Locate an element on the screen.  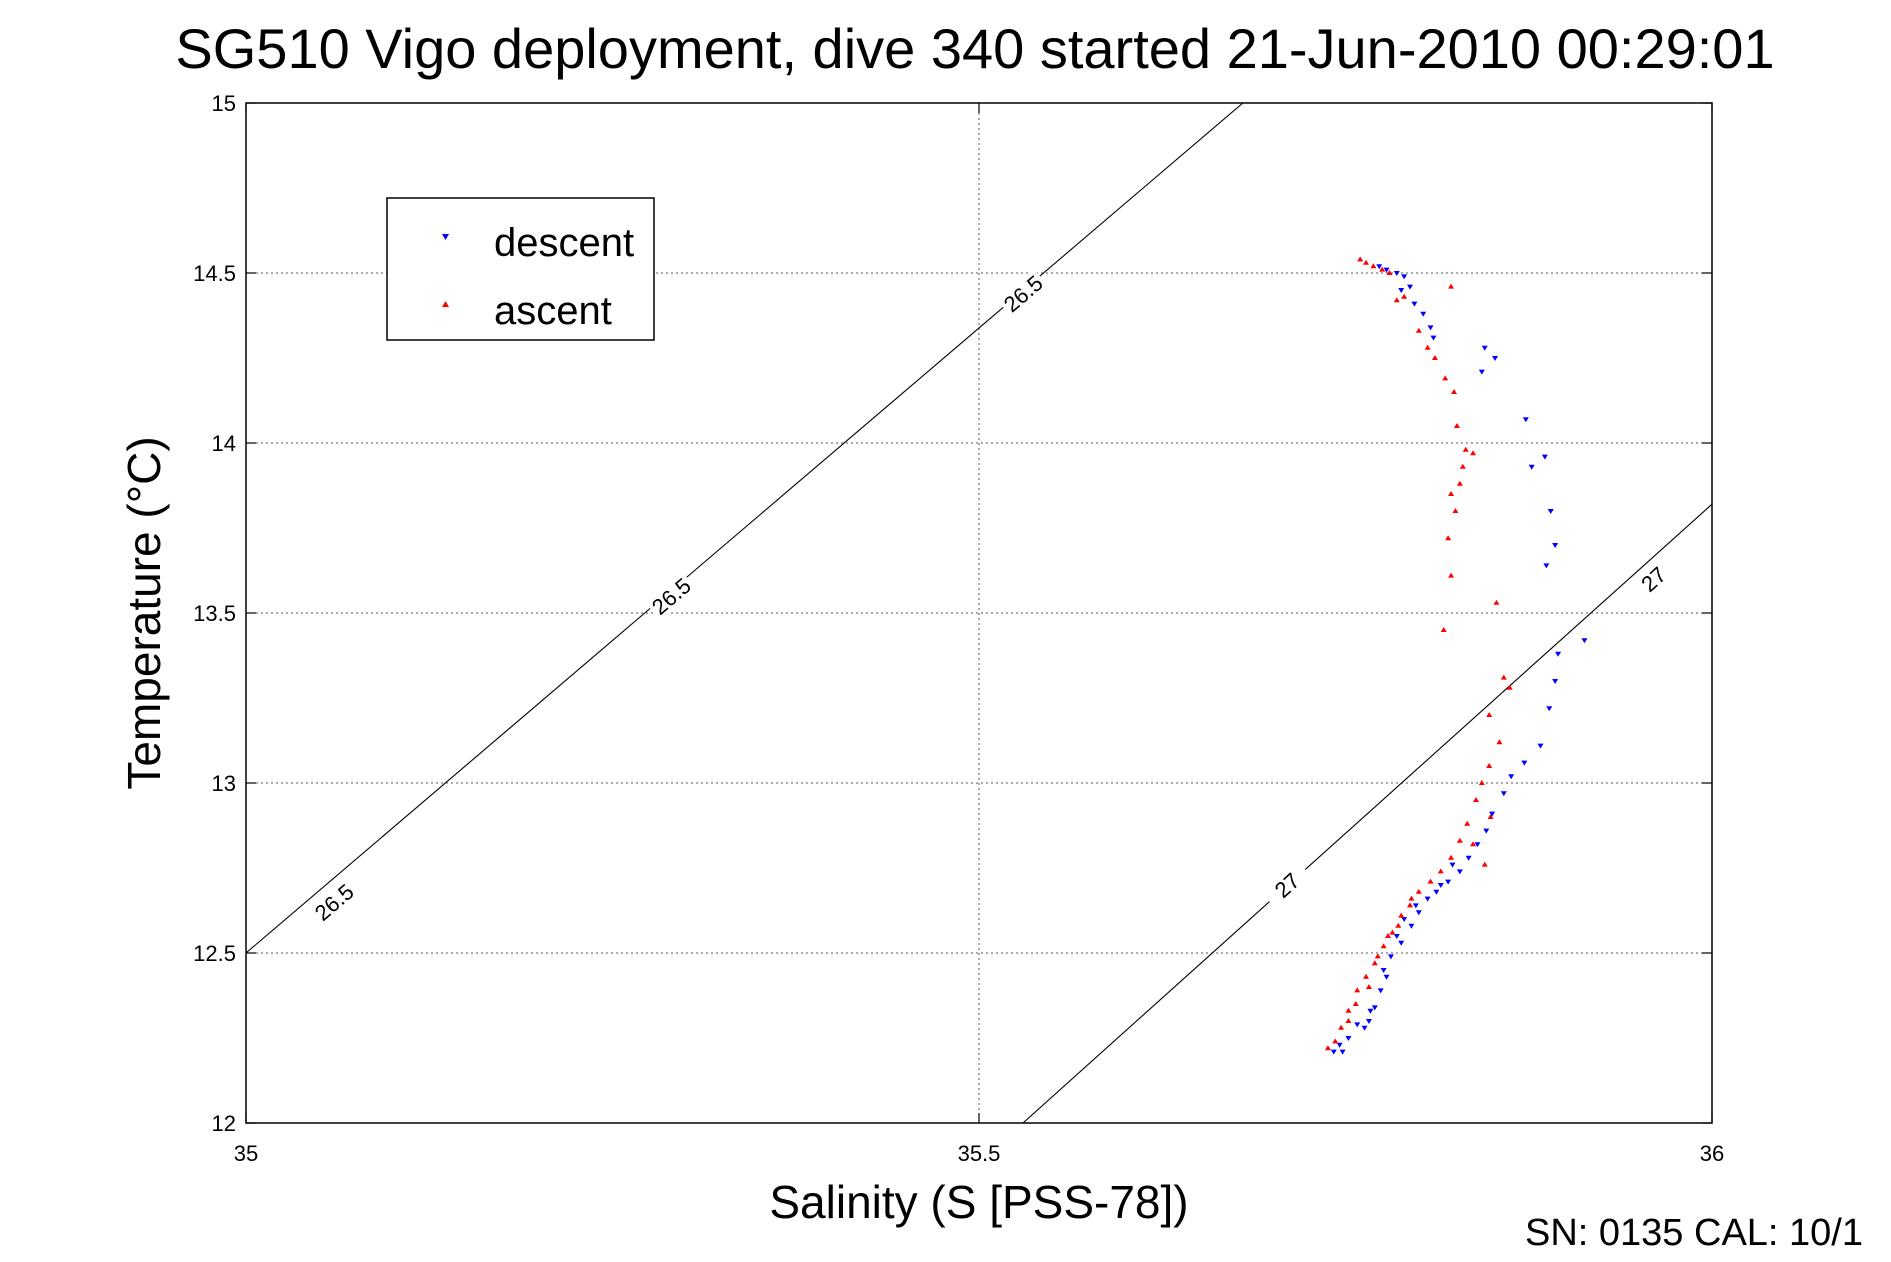
x-axis-label: Salinity (S [PSS-78]) is located at coordinates (978, 1202).